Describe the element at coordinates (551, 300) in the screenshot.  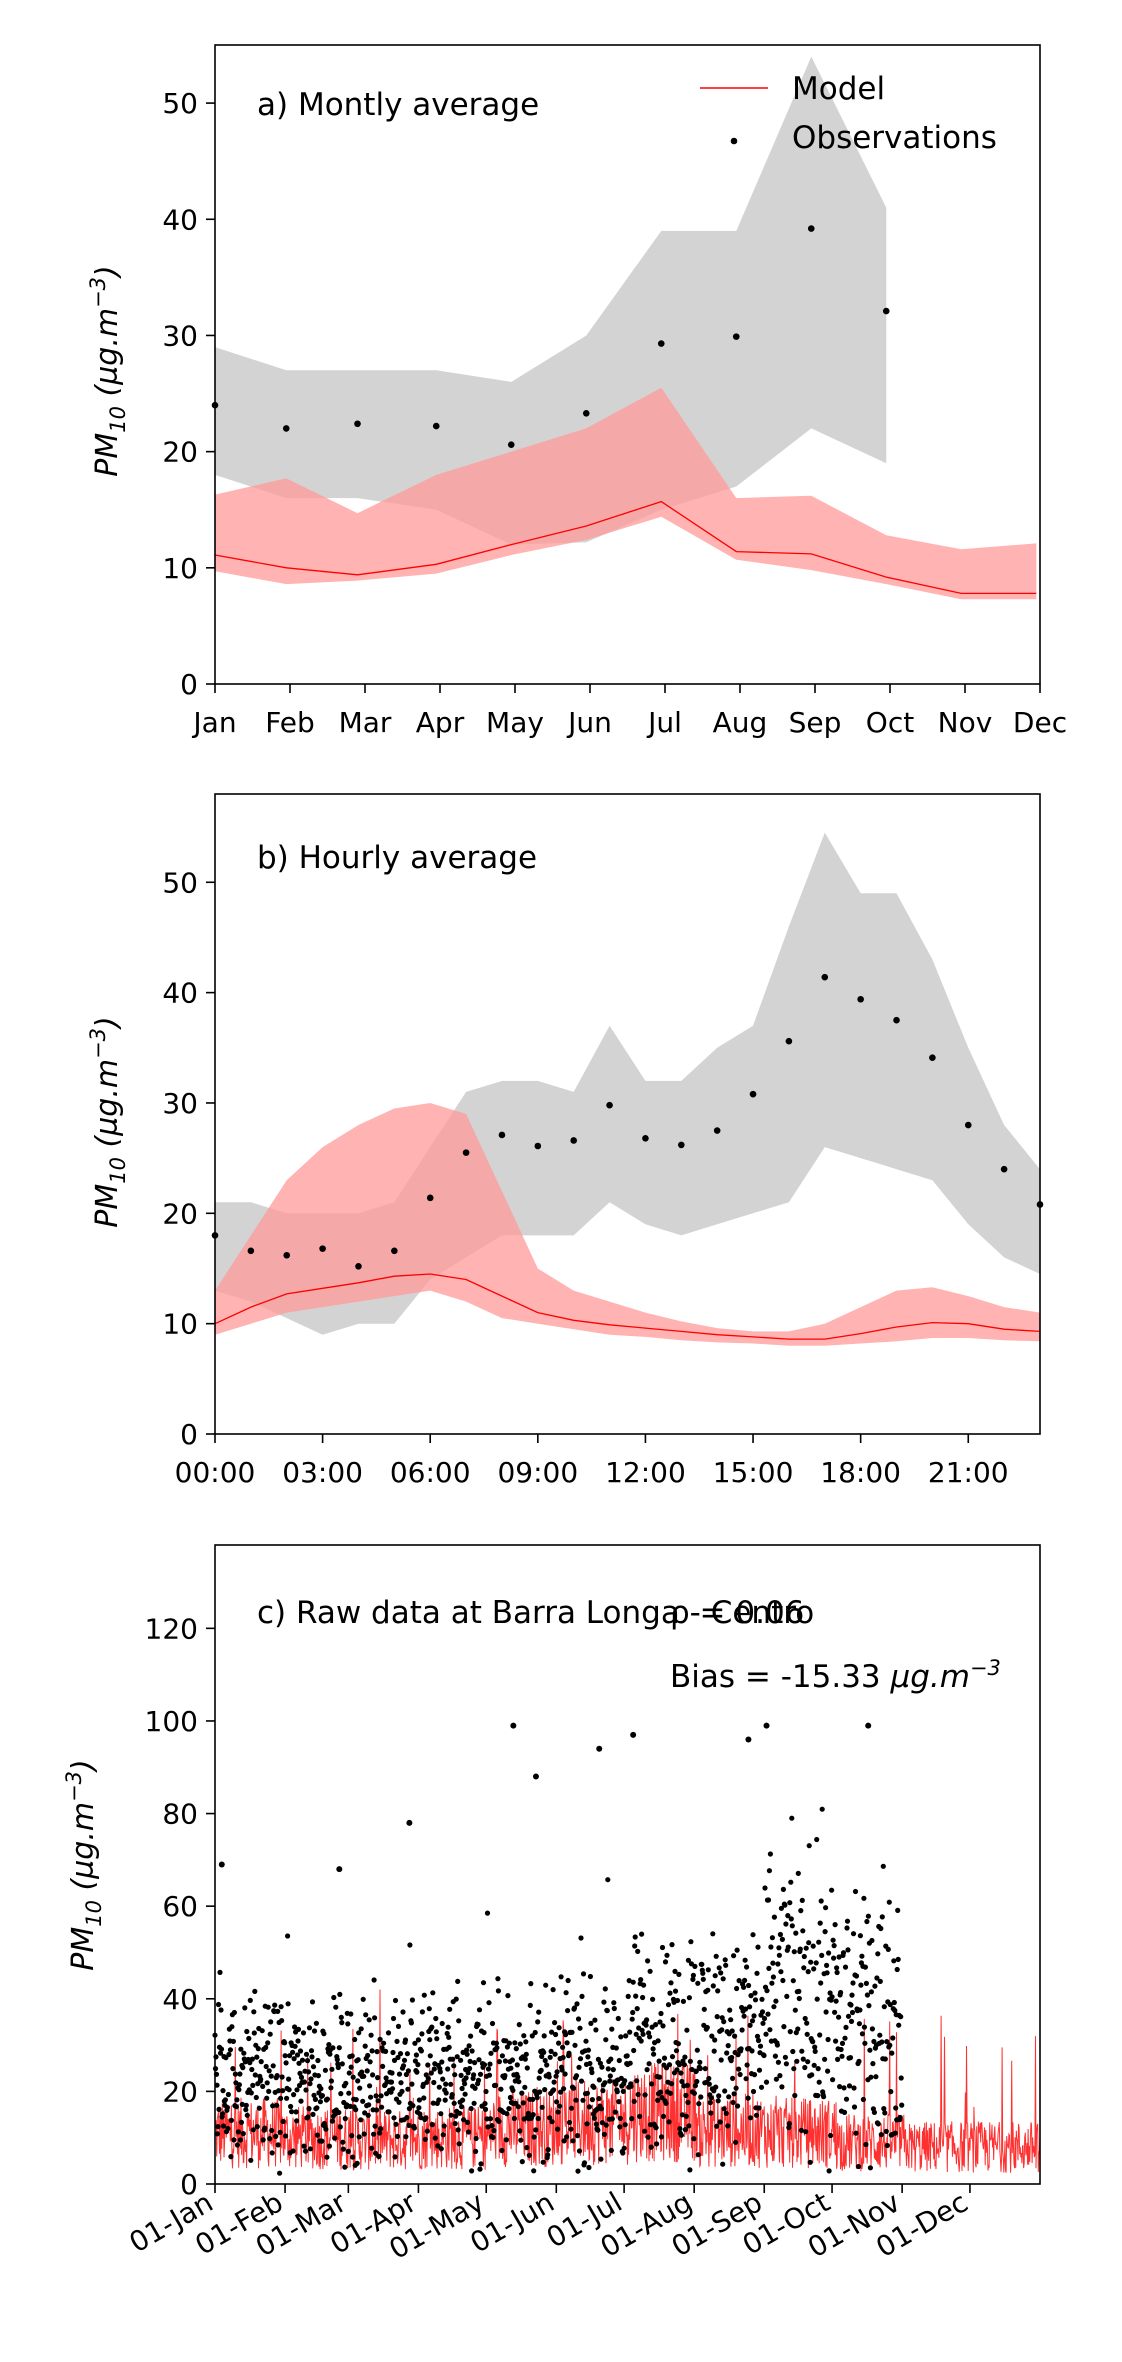
I see `panel-a-observations-band` at that location.